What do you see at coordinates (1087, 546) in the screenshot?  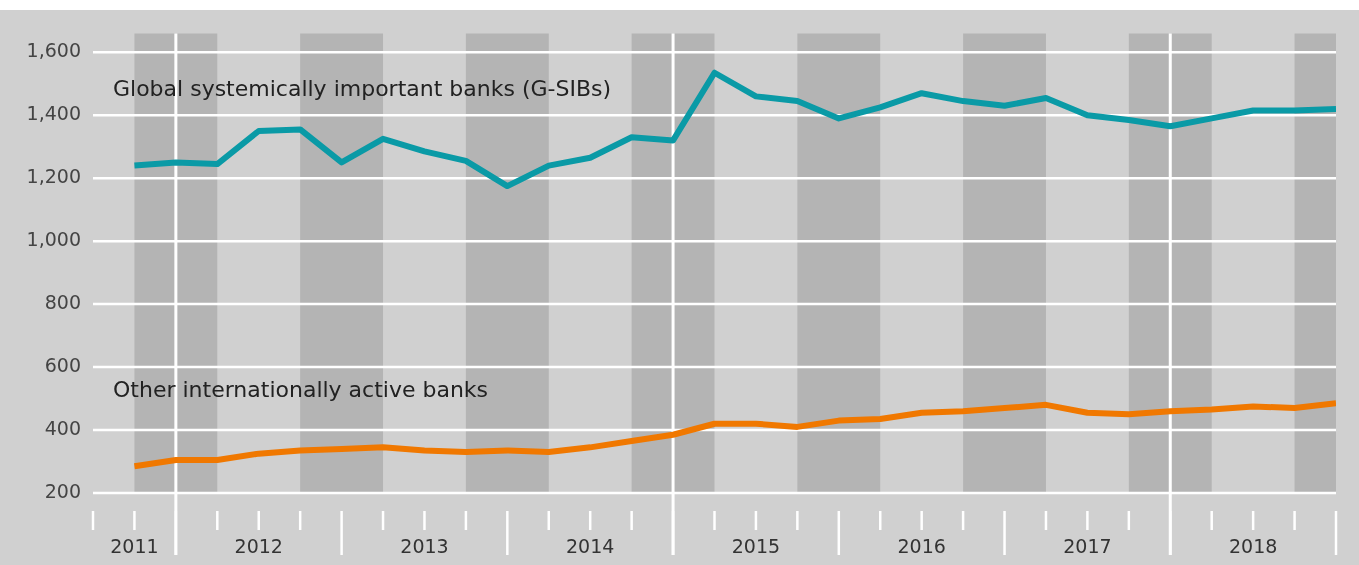 I see `x-tick-label: 2017` at bounding box center [1087, 546].